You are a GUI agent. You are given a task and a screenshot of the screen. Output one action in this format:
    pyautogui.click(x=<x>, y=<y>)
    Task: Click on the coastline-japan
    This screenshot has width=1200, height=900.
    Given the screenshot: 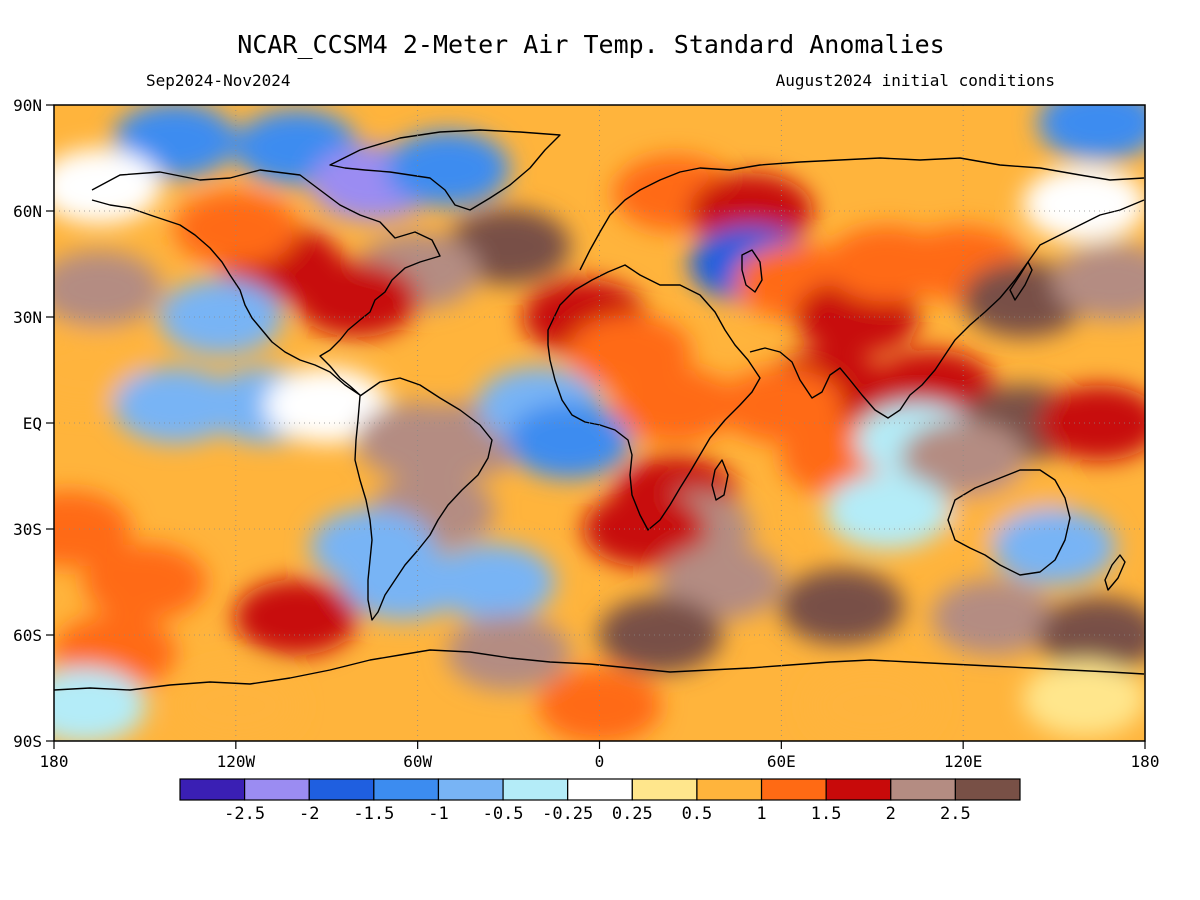 What is the action you would take?
    pyautogui.click(x=1021, y=281)
    